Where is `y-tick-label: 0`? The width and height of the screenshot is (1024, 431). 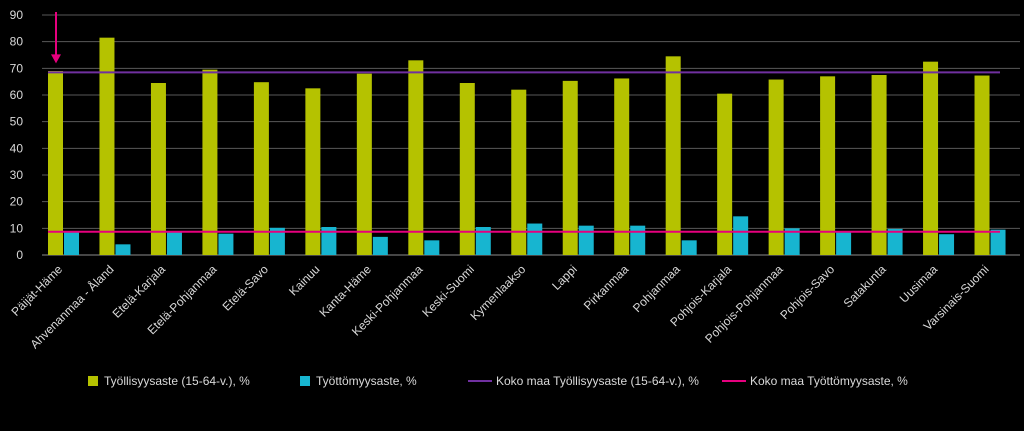
y-tick-label: 0 is located at coordinates (19, 255).